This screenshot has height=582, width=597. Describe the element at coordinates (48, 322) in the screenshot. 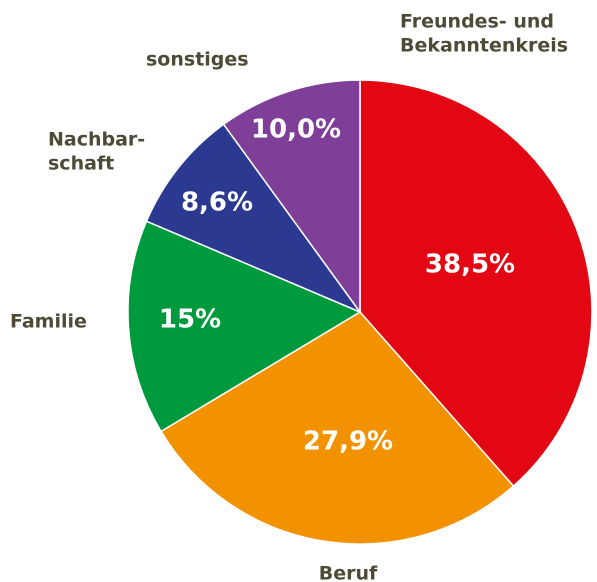

I see `category-label: Familie` at that location.